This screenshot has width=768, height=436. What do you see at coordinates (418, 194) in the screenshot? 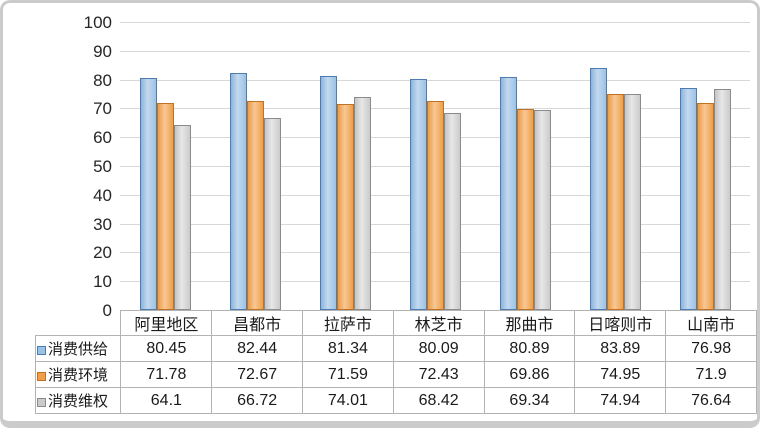
I see `bar-消费供给-林芝市` at bounding box center [418, 194].